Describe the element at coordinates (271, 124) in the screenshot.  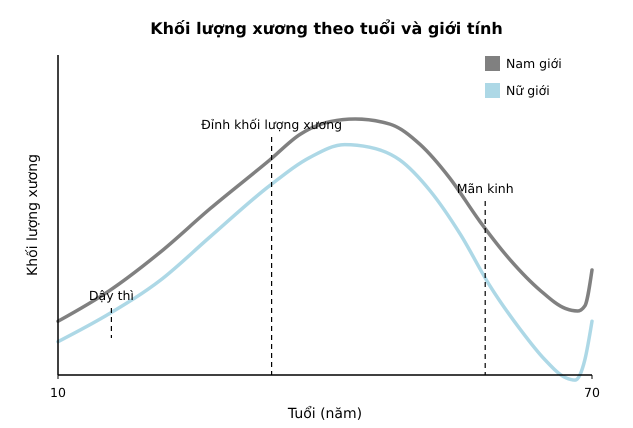
I see `ref-line-label: Đỉnh khối lượng xương` at that location.